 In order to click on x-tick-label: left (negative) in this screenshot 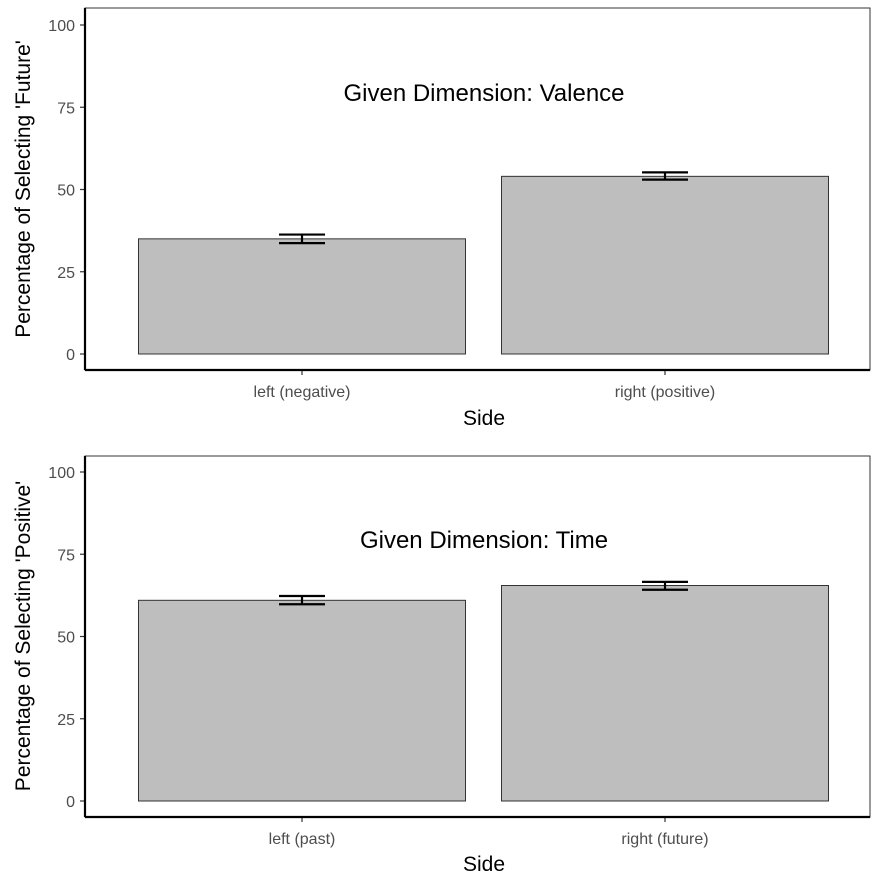, I will do `click(302, 392)`.